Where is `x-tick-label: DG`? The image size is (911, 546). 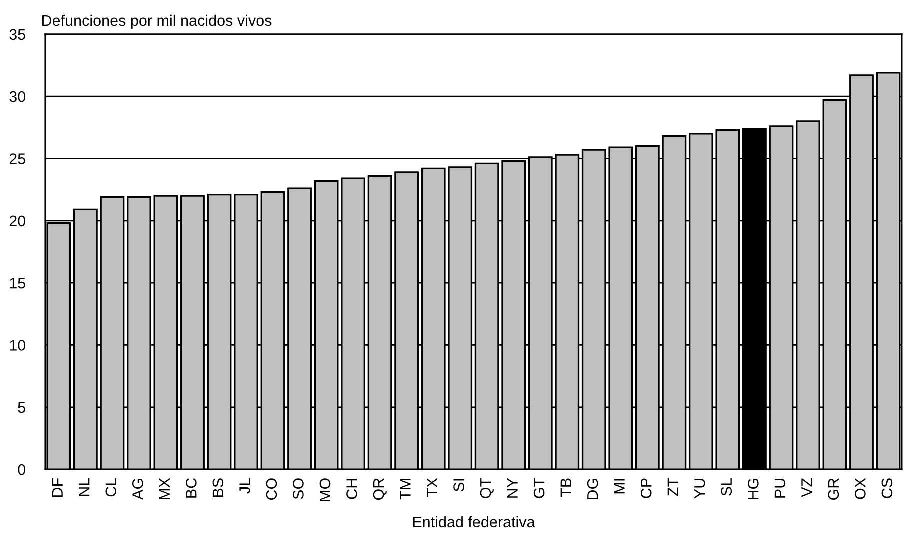
x-tick-label: DG is located at coordinates (592, 489).